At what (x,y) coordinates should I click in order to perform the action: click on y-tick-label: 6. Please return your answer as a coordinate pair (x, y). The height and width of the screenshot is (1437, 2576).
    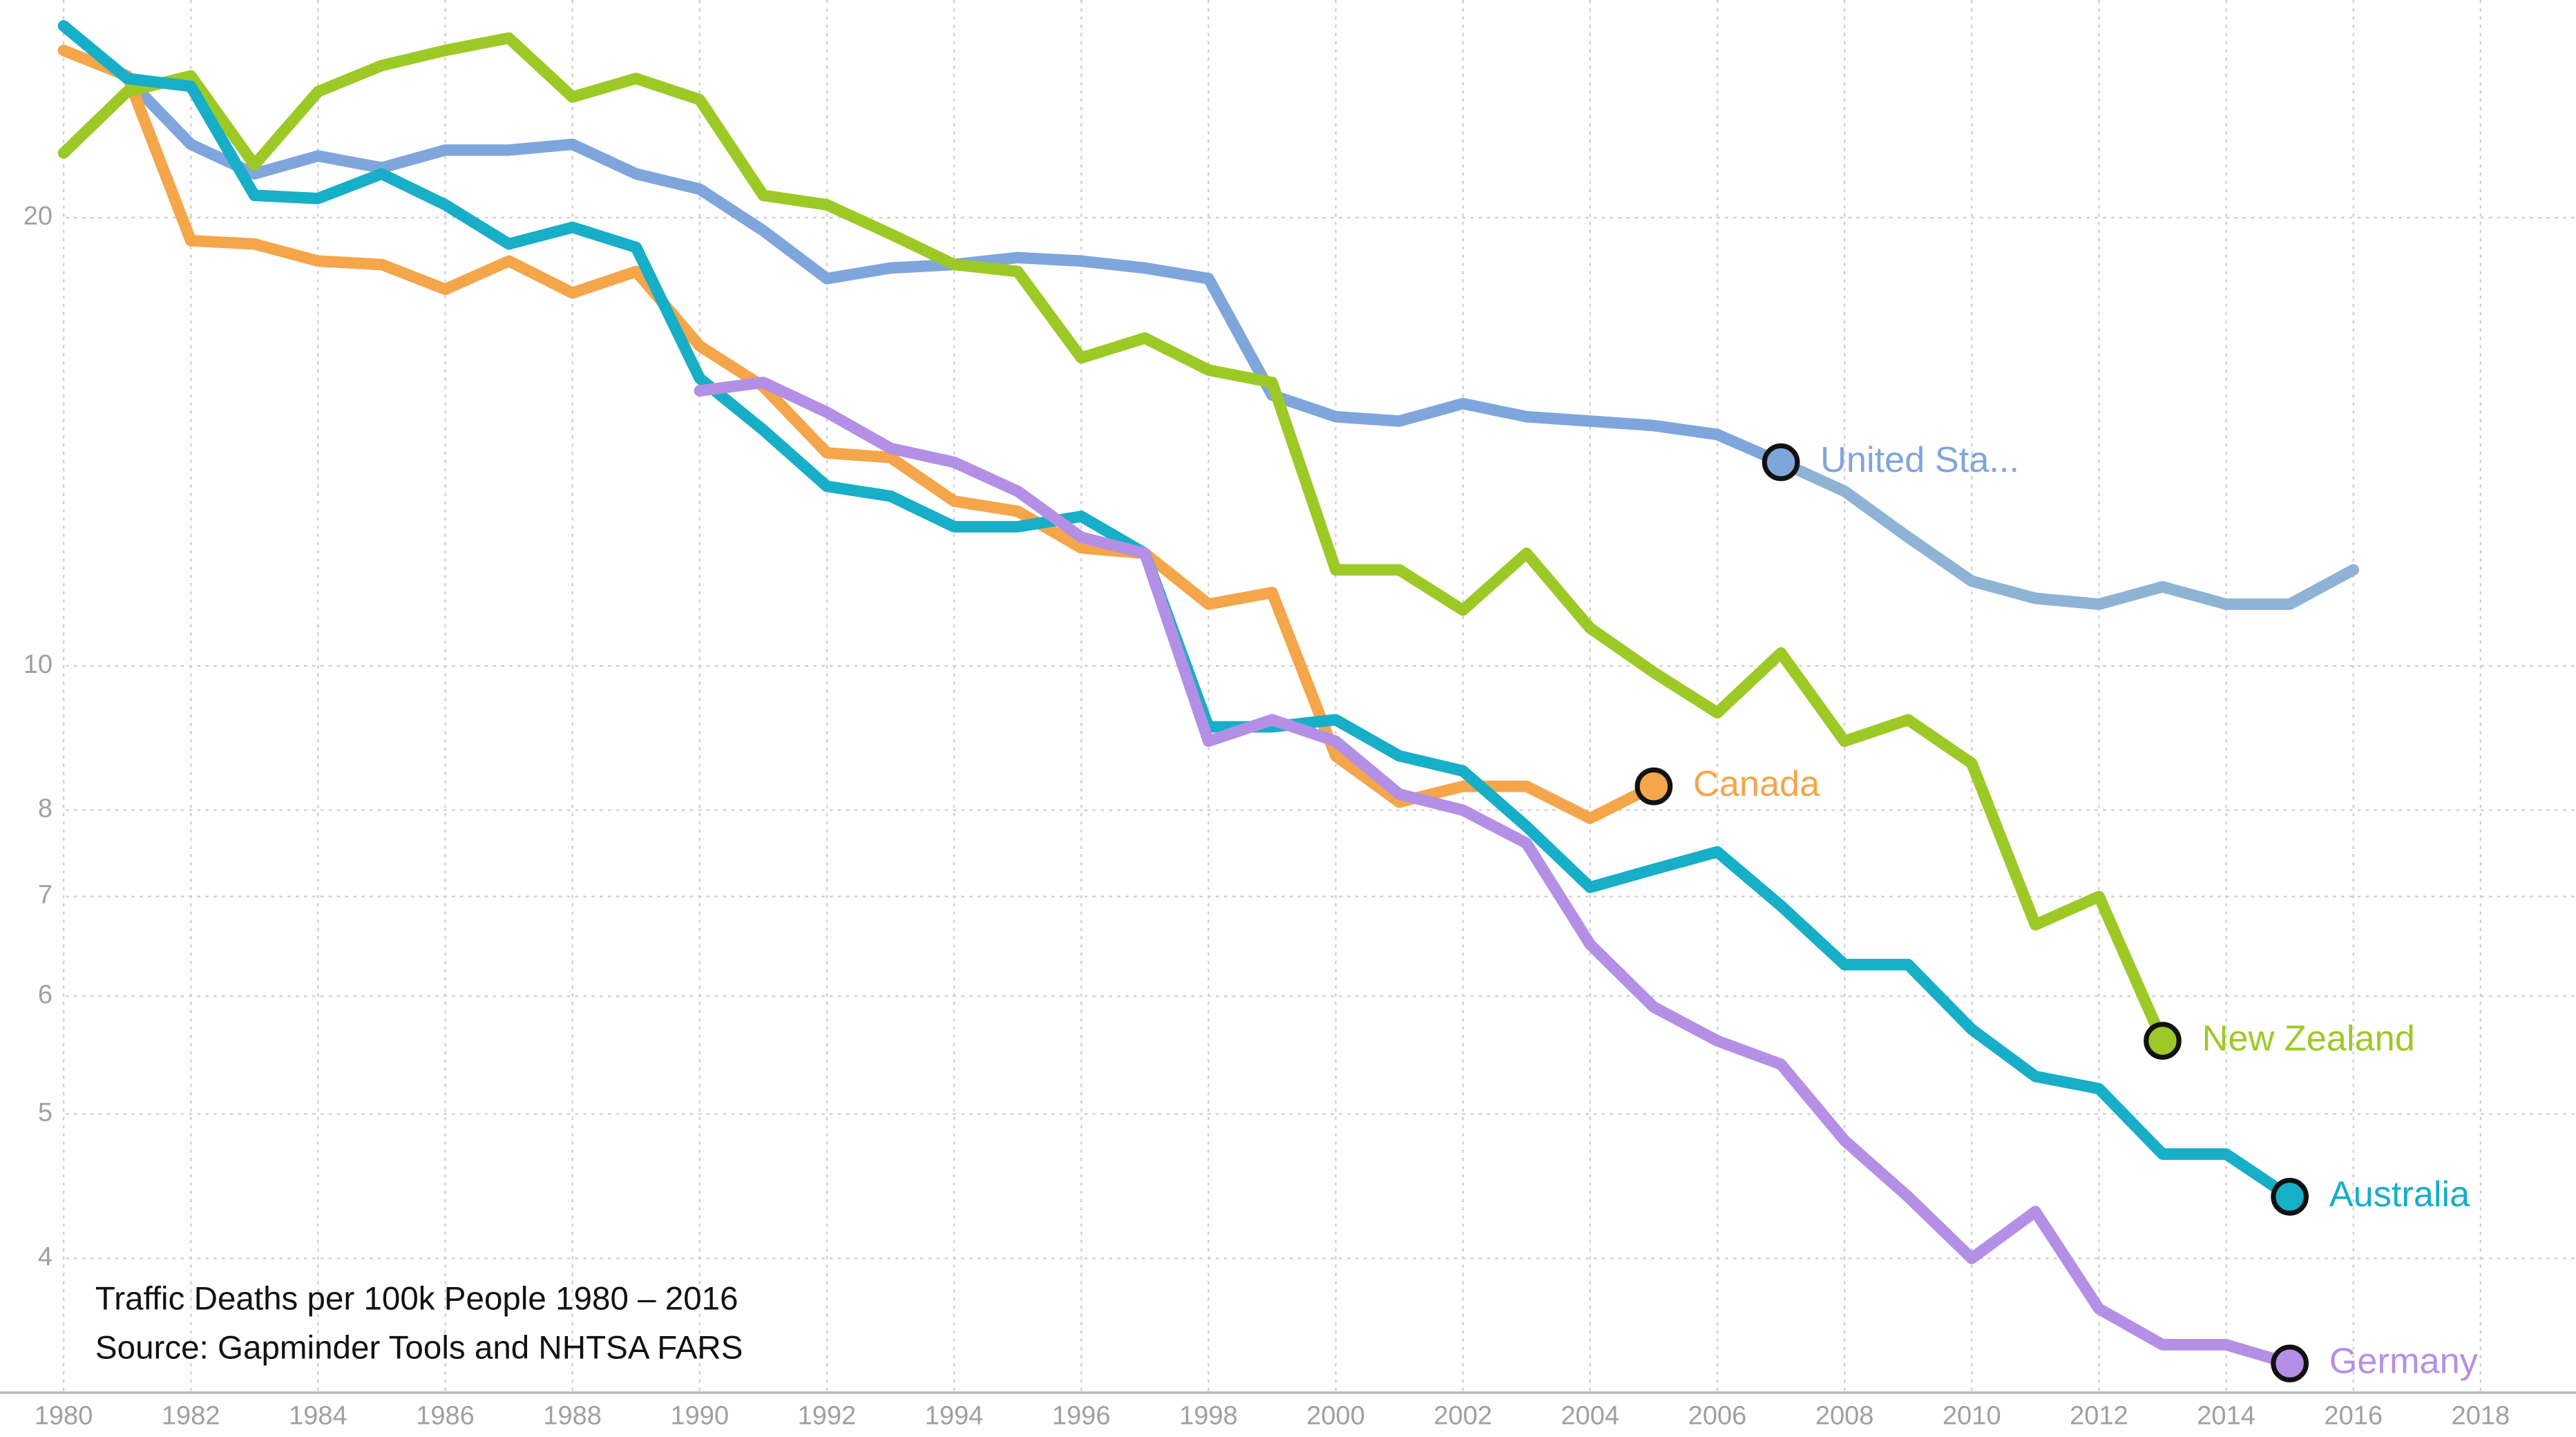
    Looking at the image, I should click on (45, 994).